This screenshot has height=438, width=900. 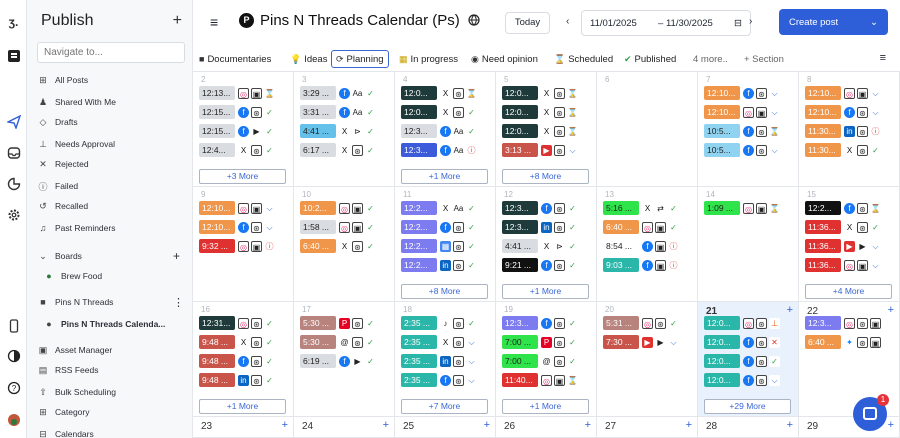 What do you see at coordinates (13, 355) in the screenshot?
I see `theme-toggle-icon` at bounding box center [13, 355].